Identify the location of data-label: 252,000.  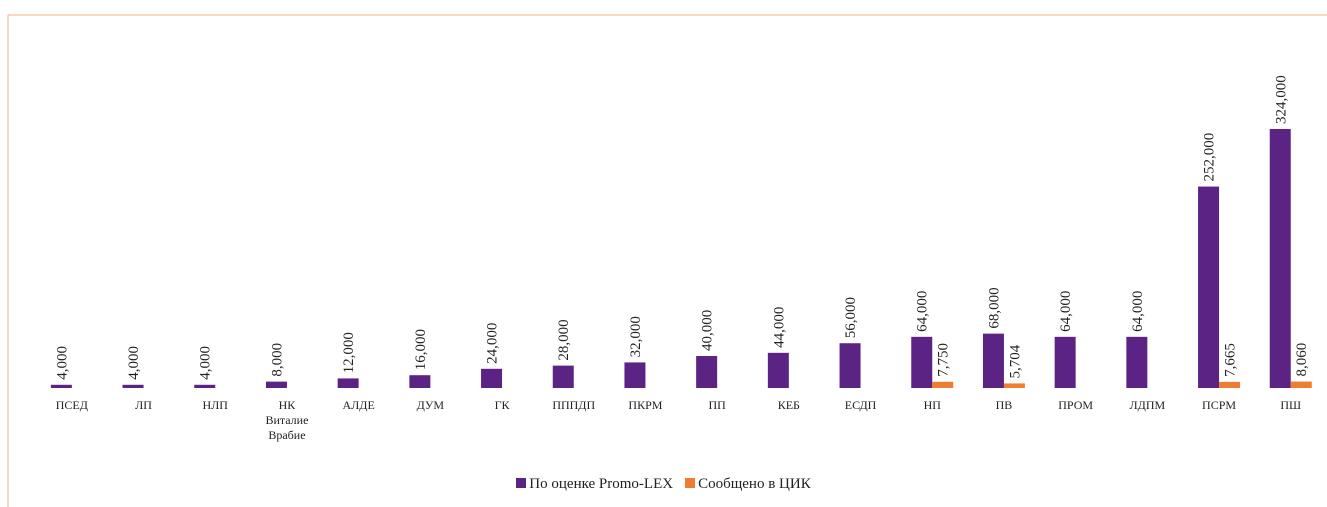
(1210, 157).